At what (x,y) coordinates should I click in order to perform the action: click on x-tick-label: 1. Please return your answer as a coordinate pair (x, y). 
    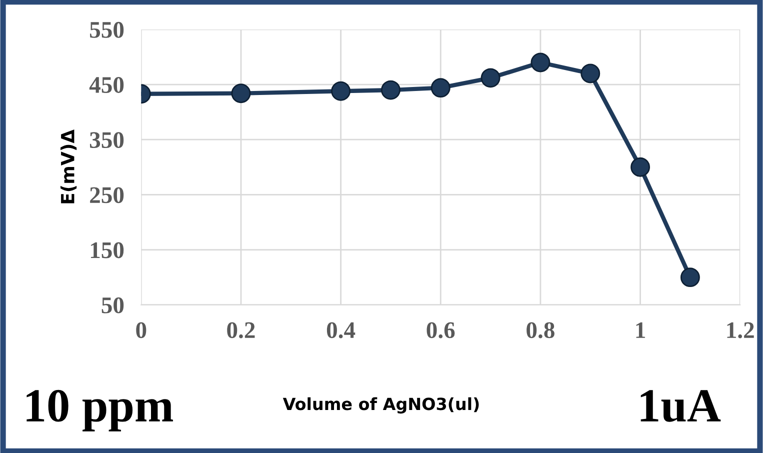
    Looking at the image, I should click on (640, 330).